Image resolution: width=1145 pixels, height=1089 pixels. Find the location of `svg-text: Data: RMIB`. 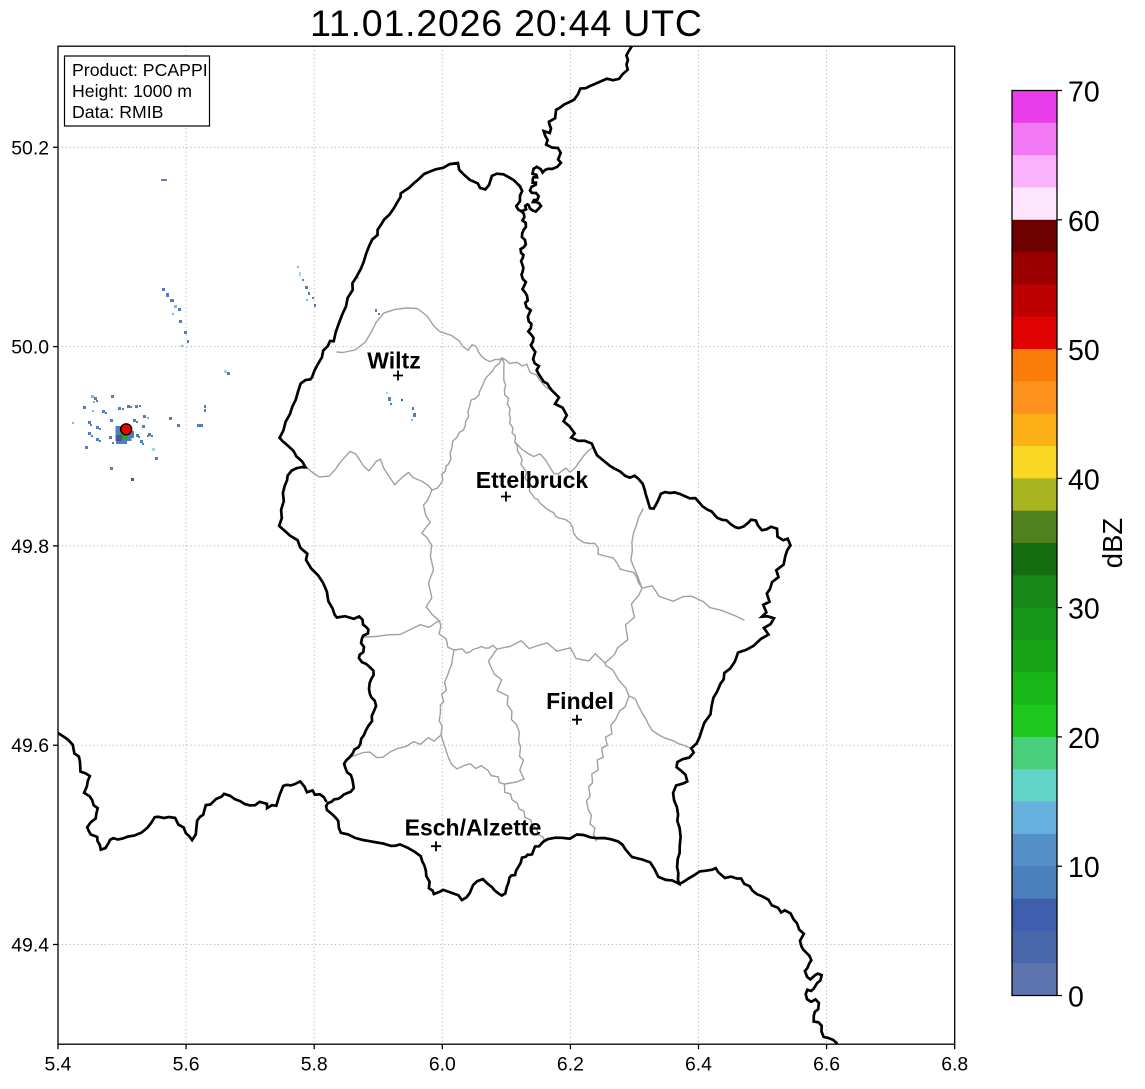

svg-text: Data: RMIB is located at coordinates (117, 112).